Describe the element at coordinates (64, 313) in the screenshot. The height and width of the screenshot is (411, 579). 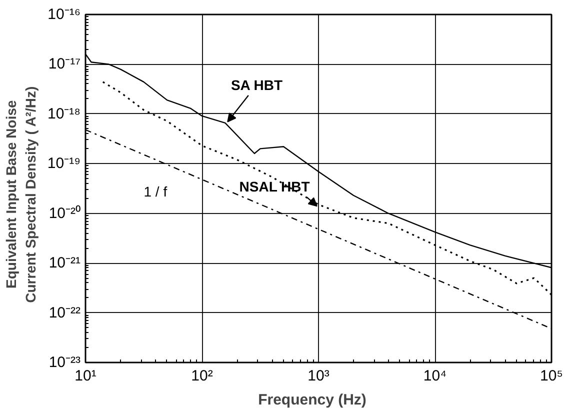
I see `y-tick-label: 10⁻²²` at that location.